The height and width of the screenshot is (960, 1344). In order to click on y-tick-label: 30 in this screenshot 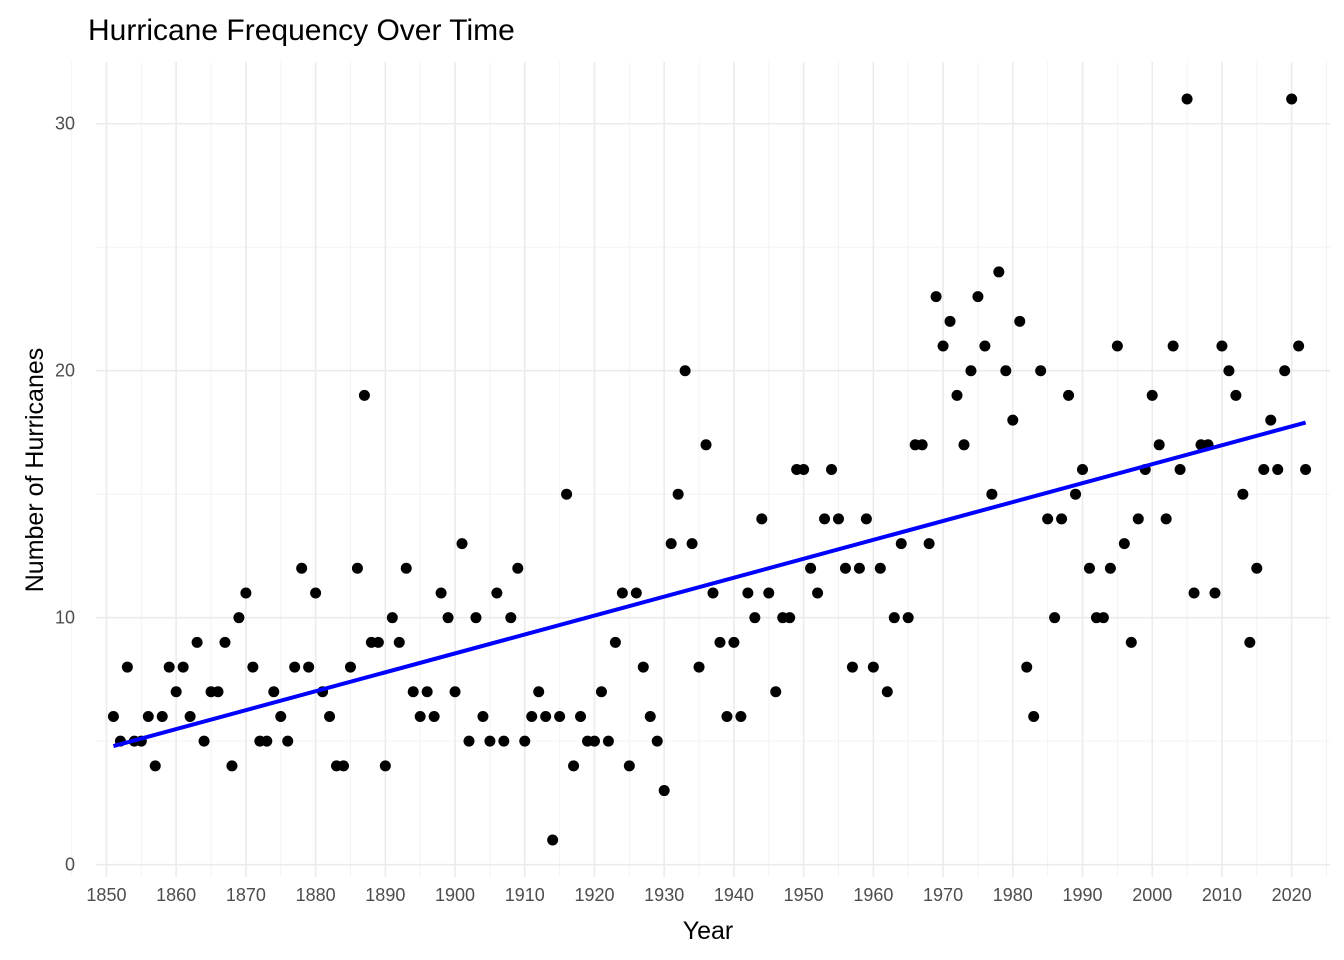, I will do `click(65, 124)`.